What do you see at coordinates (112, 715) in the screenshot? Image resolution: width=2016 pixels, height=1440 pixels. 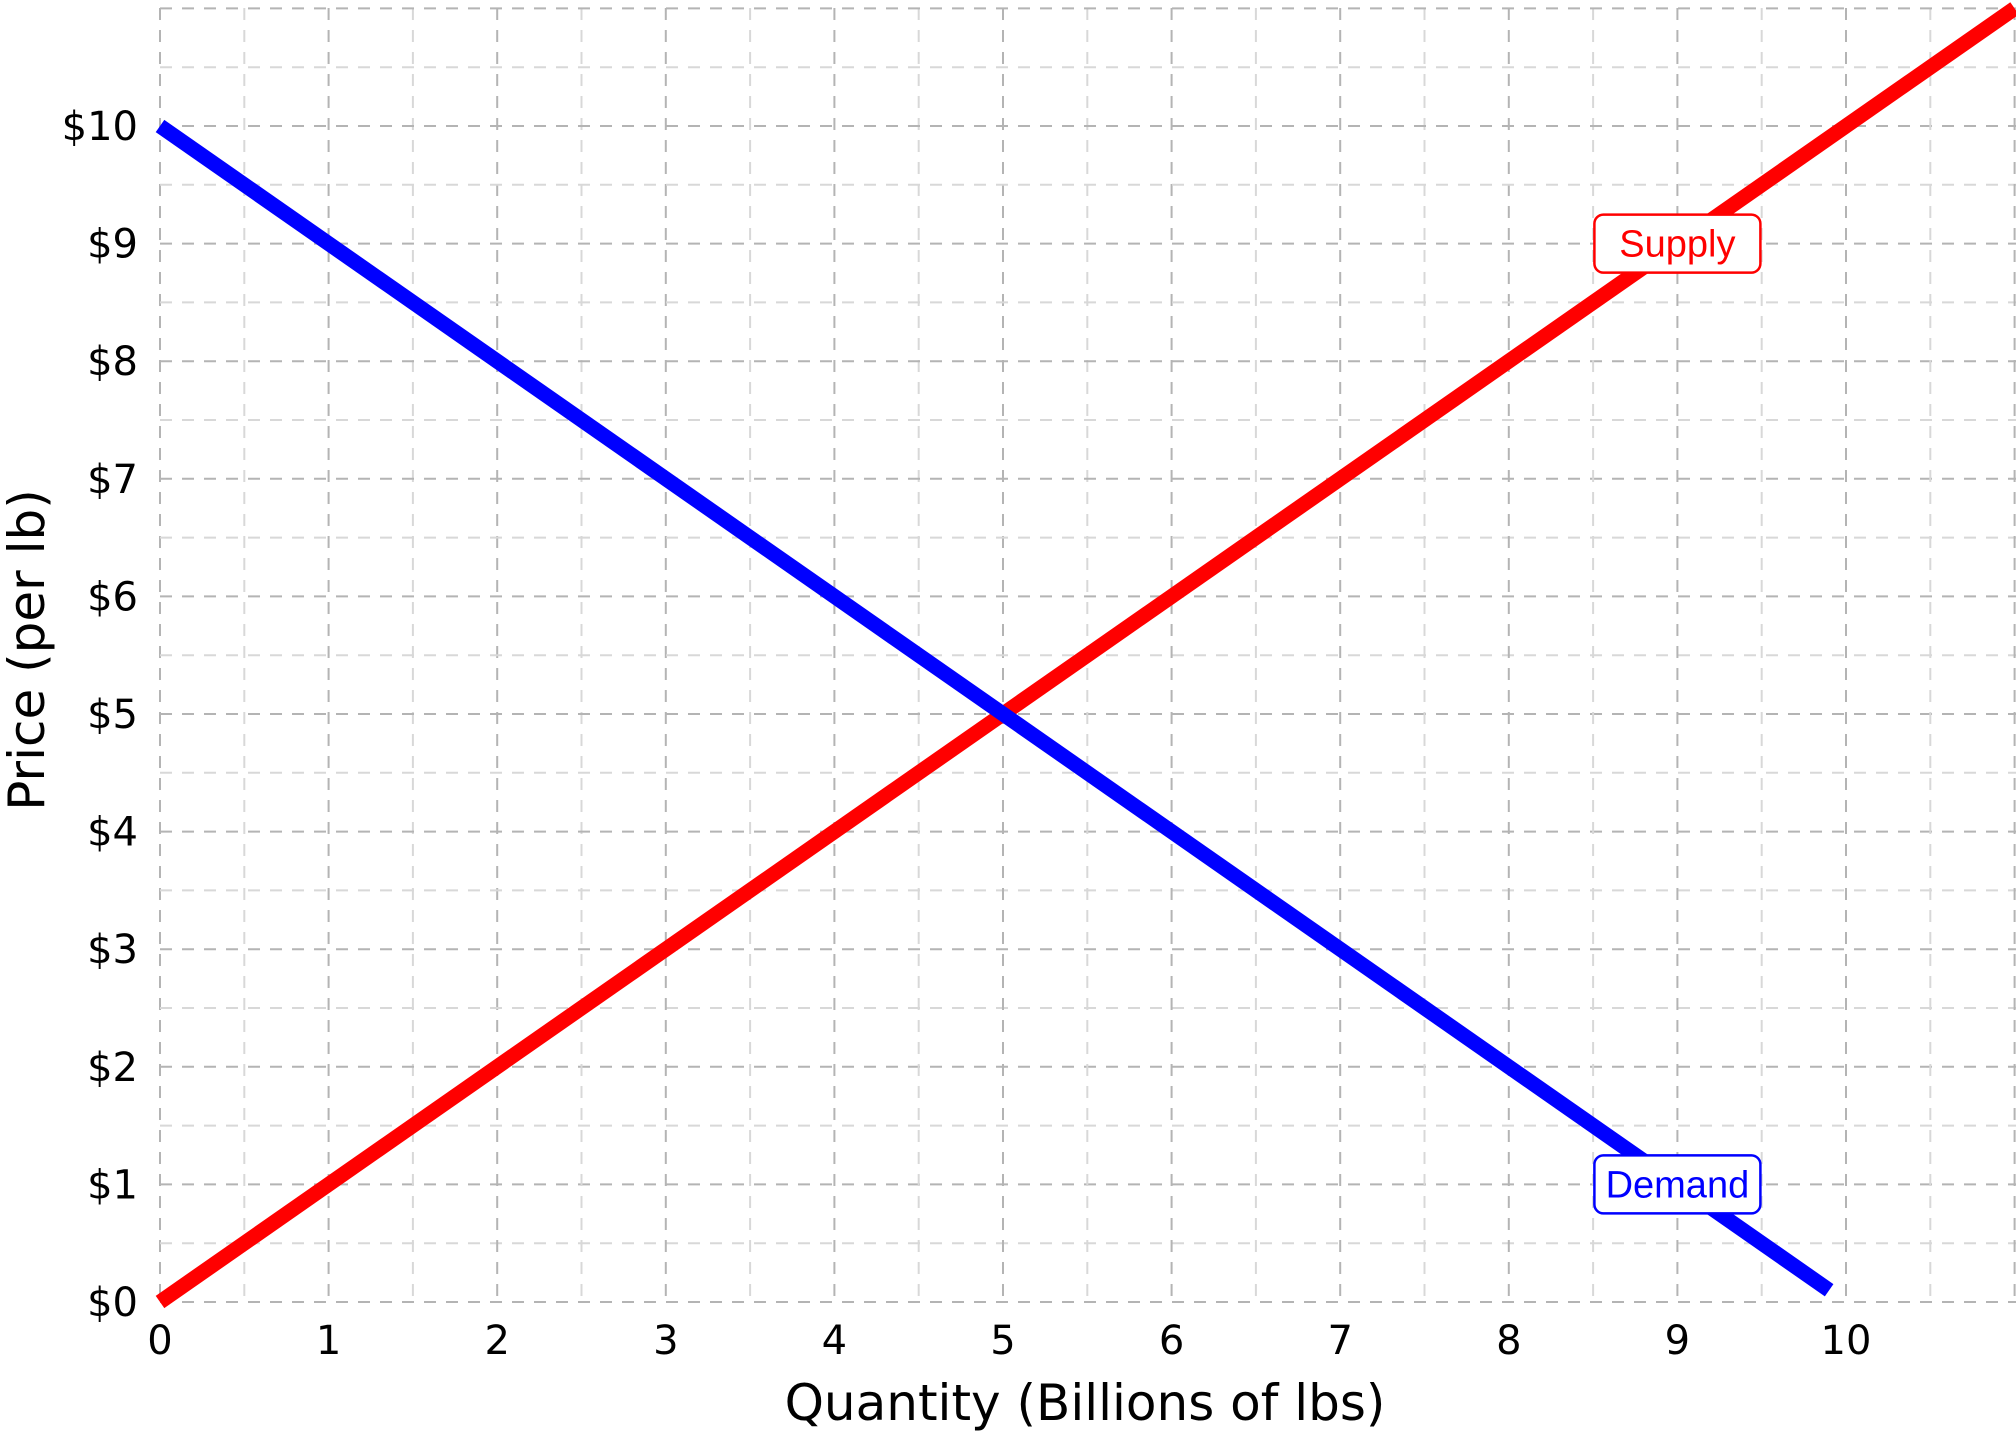 I see `y-tick-label: $5` at bounding box center [112, 715].